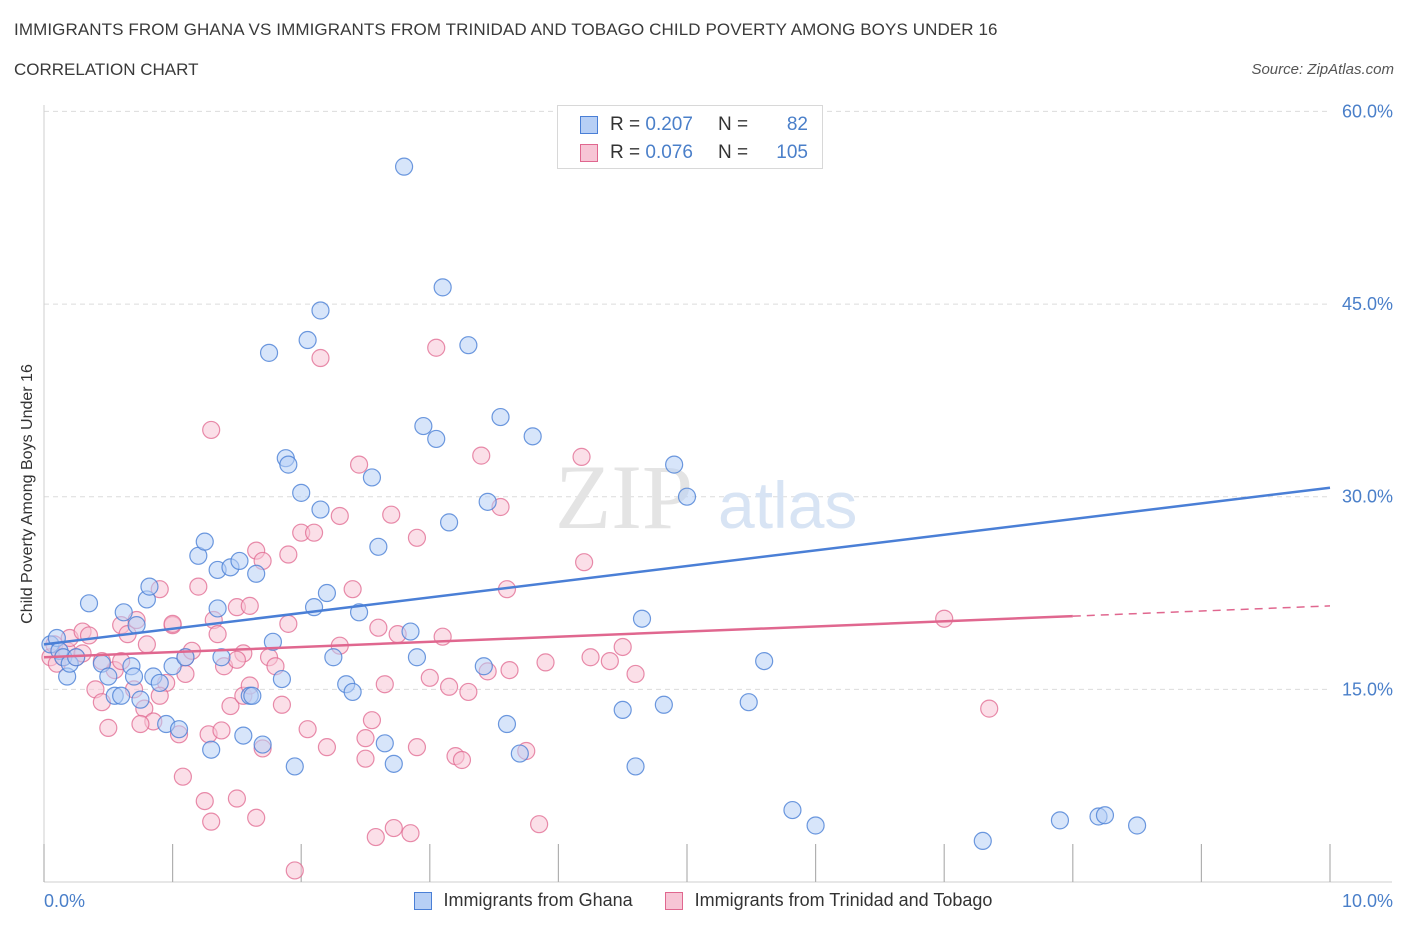 The height and width of the screenshot is (930, 1406). I want to click on legend-r-label: R =, so click(628, 124).